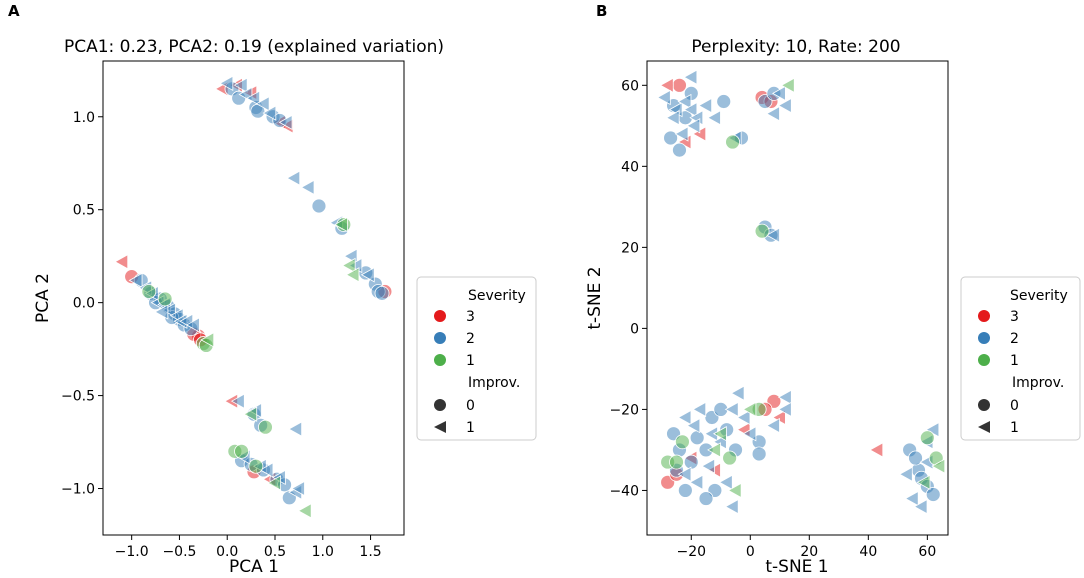 Image resolution: width=1084 pixels, height=578 pixels. I want to click on panel-a-ytick-label: 0.0, so click(84, 304).